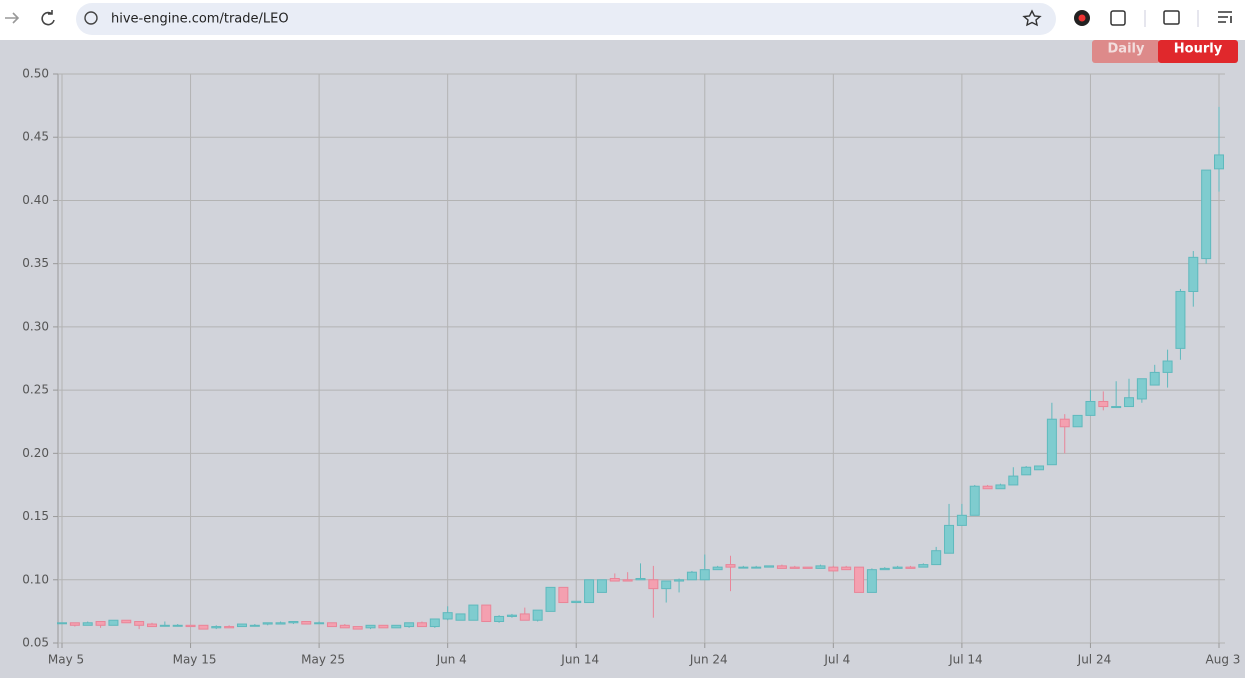 This screenshot has width=1245, height=678. I want to click on x-tick-label: Jul 24, so click(1094, 660).